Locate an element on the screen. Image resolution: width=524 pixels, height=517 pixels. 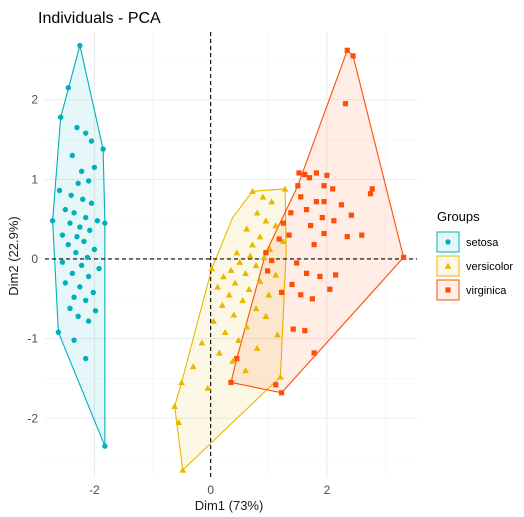
y-tick-label: -1 is located at coordinates (32, 339).